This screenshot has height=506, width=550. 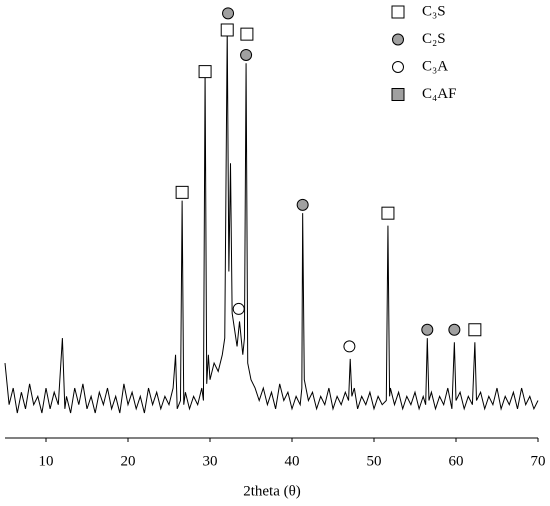 What do you see at coordinates (434, 11) in the screenshot?
I see `legend-label: C₃S` at bounding box center [434, 11].